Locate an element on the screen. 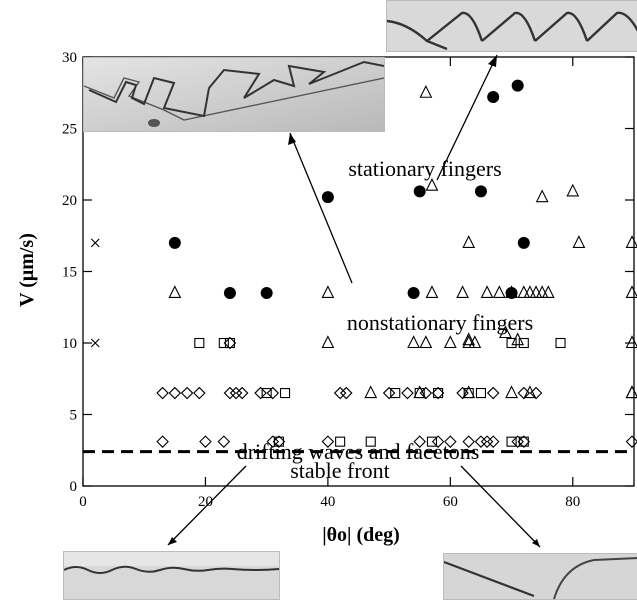  arrow-to-bottom-left-photo is located at coordinates (207, 505).